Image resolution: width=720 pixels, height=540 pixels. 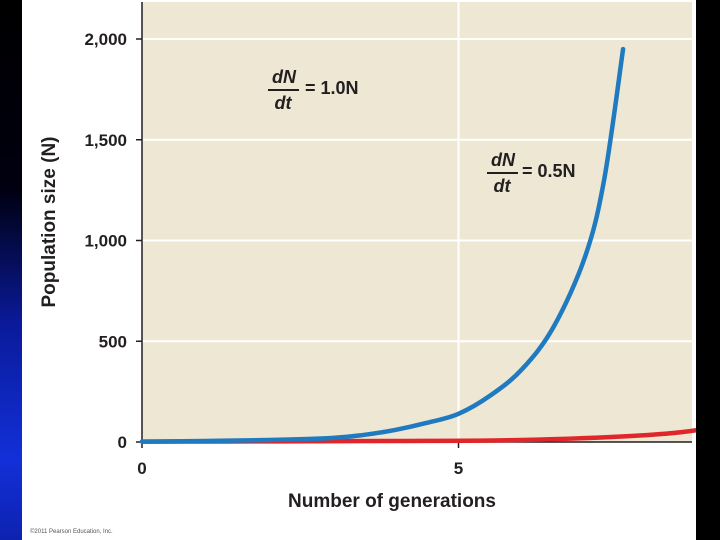 I want to click on y-axis-title: Population size (N), so click(x=49, y=222).